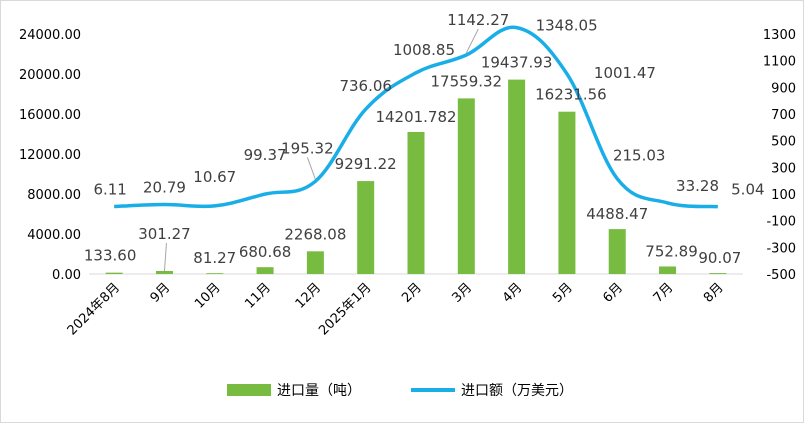 This screenshot has height=426, width=804. Describe the element at coordinates (779, 62) in the screenshot. I see `y-right-tick-label: 1100` at that location.